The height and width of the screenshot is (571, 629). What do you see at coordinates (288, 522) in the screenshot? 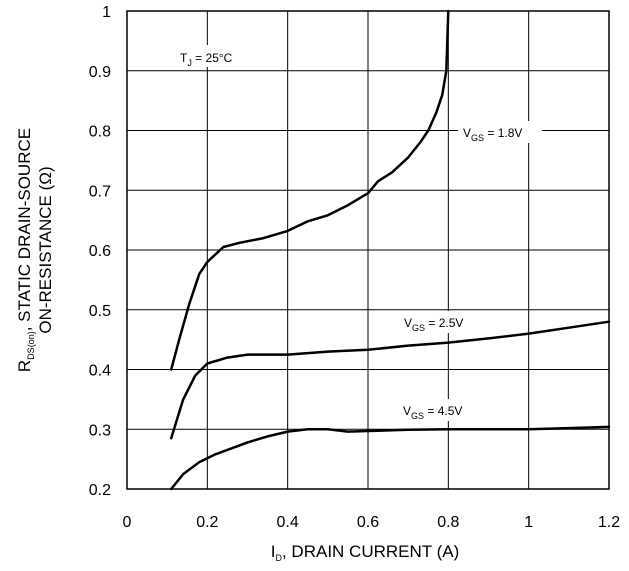
I see `x-tick-label: 0.4` at bounding box center [288, 522].